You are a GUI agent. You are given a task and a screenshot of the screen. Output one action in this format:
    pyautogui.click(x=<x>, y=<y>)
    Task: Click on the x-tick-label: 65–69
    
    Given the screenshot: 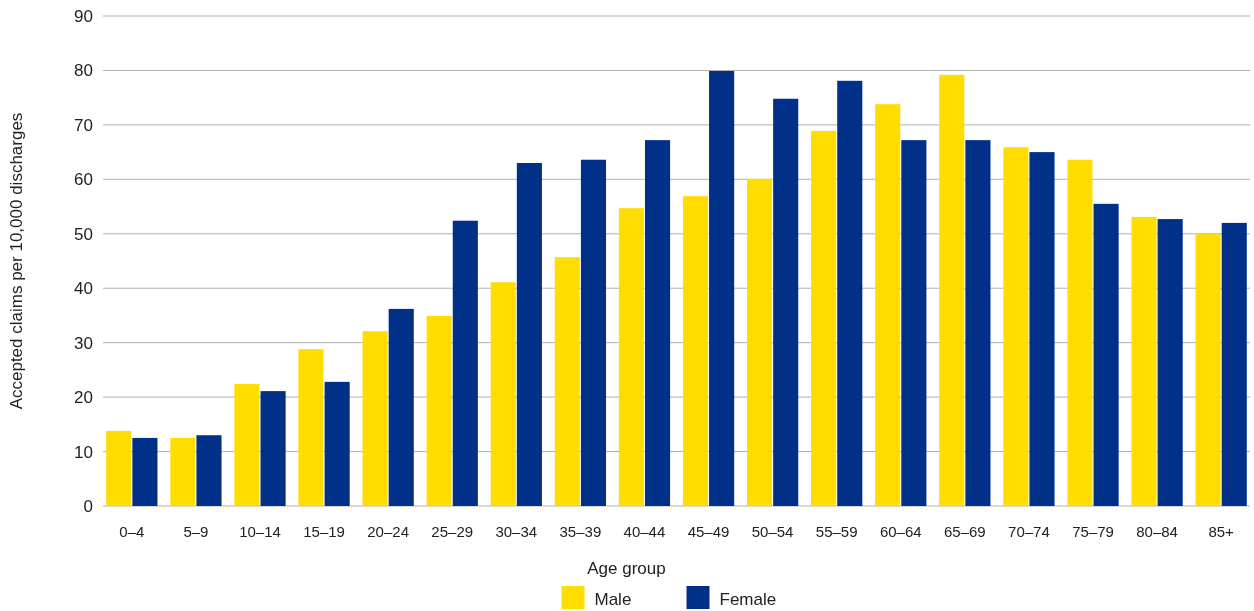 What is the action you would take?
    pyautogui.click(x=964, y=531)
    